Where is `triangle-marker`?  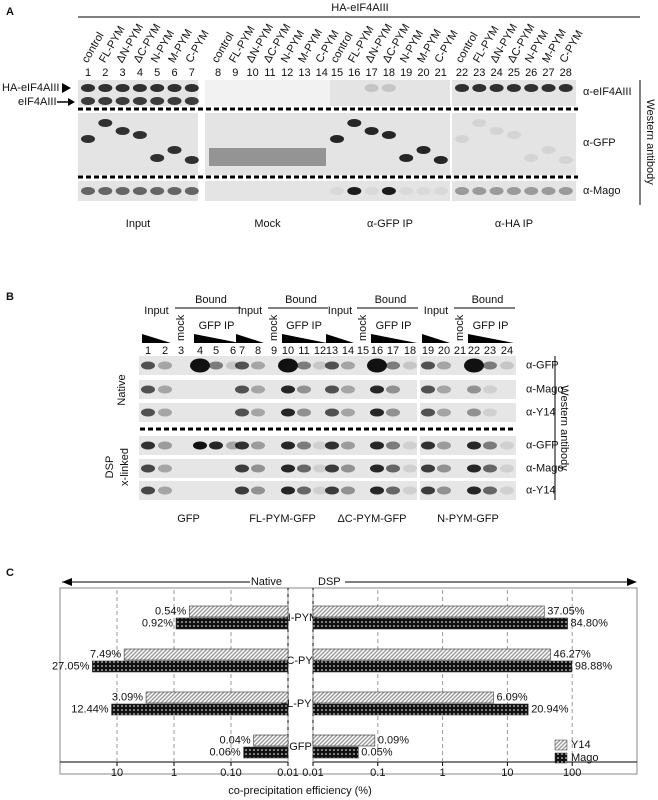 triangle-marker is located at coordinates (66, 88).